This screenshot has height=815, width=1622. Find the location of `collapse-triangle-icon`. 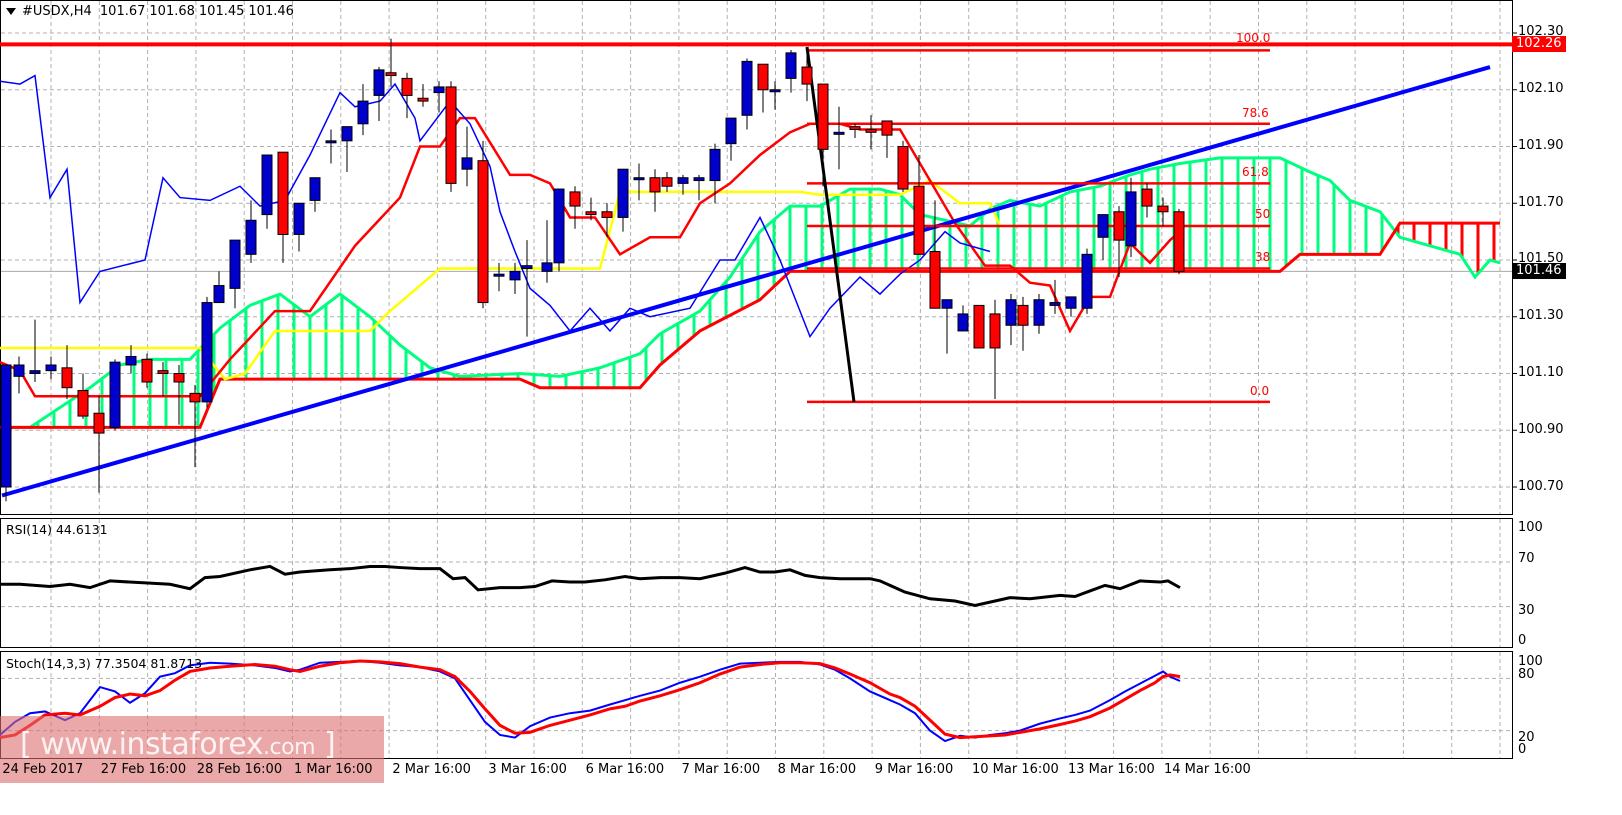

collapse-triangle-icon is located at coordinates (11, 11).